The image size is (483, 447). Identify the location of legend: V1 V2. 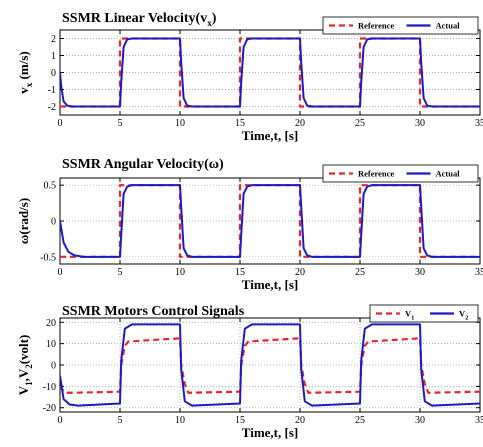
(424, 313).